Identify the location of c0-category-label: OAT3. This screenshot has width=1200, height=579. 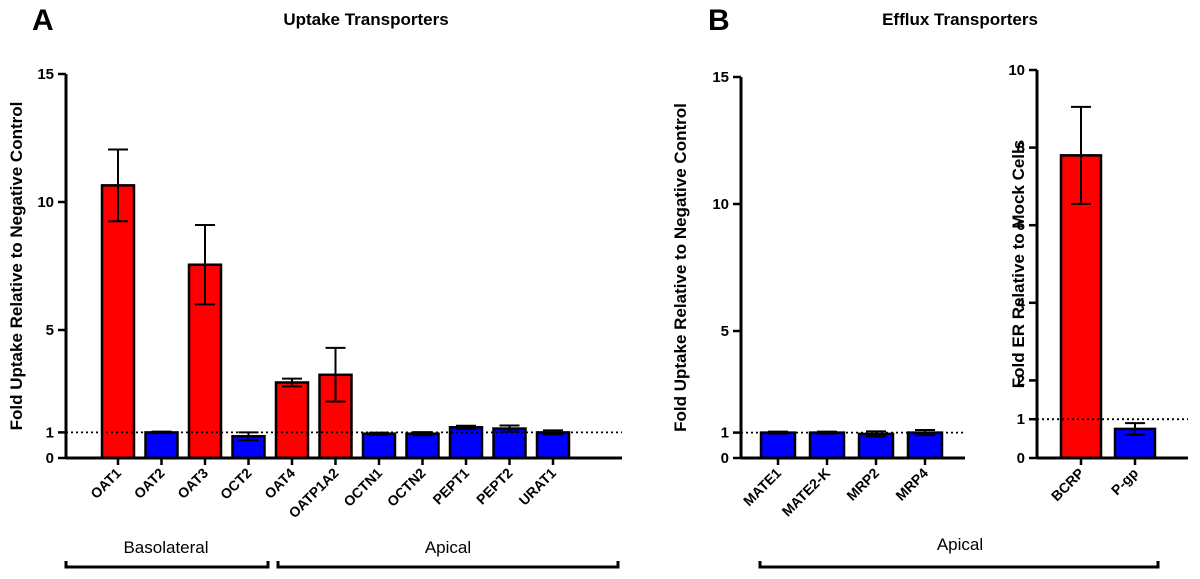
(192, 483).